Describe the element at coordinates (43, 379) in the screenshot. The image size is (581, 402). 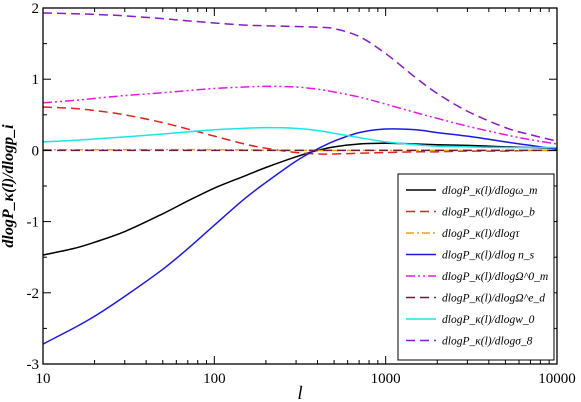
I see `x-tick-label: 10` at that location.